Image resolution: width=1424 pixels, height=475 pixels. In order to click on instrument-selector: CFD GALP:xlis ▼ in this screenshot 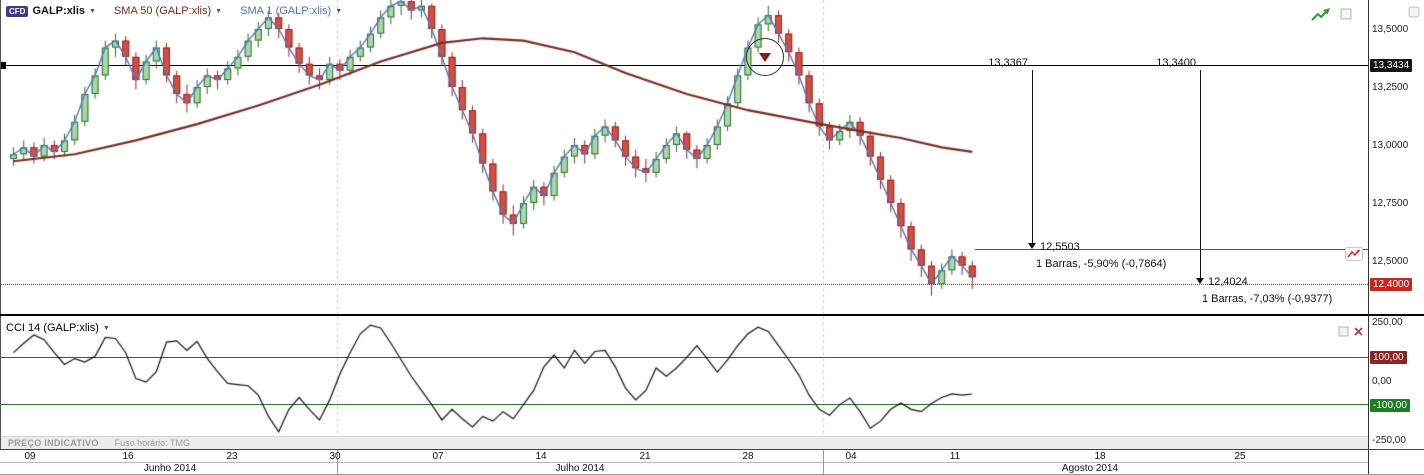, I will do `click(51, 11)`.